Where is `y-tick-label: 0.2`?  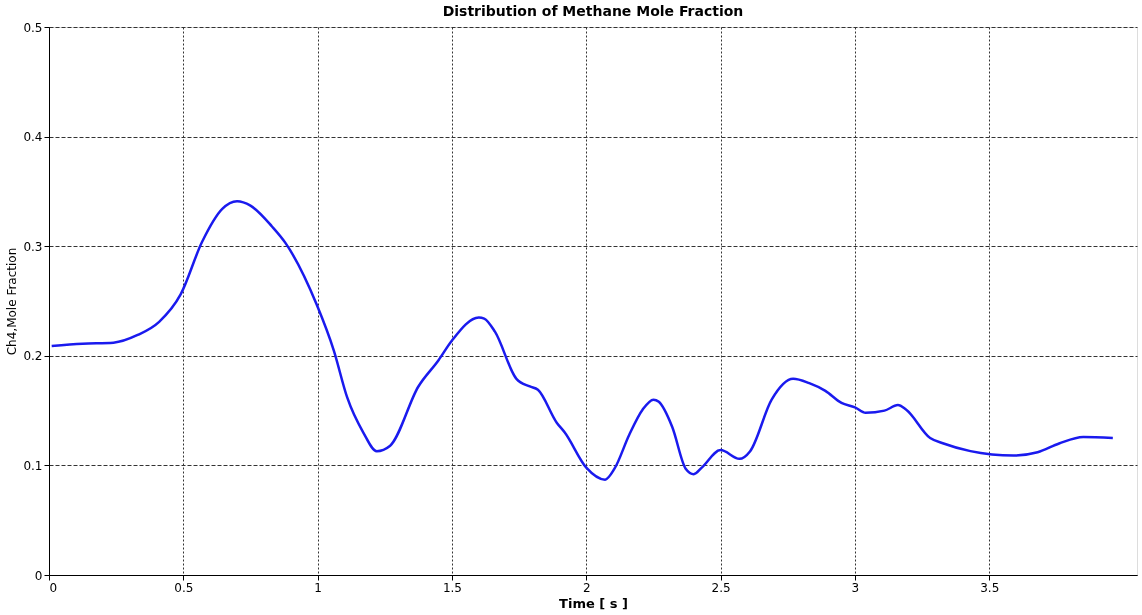
y-tick-label: 0.2 is located at coordinates (33, 356).